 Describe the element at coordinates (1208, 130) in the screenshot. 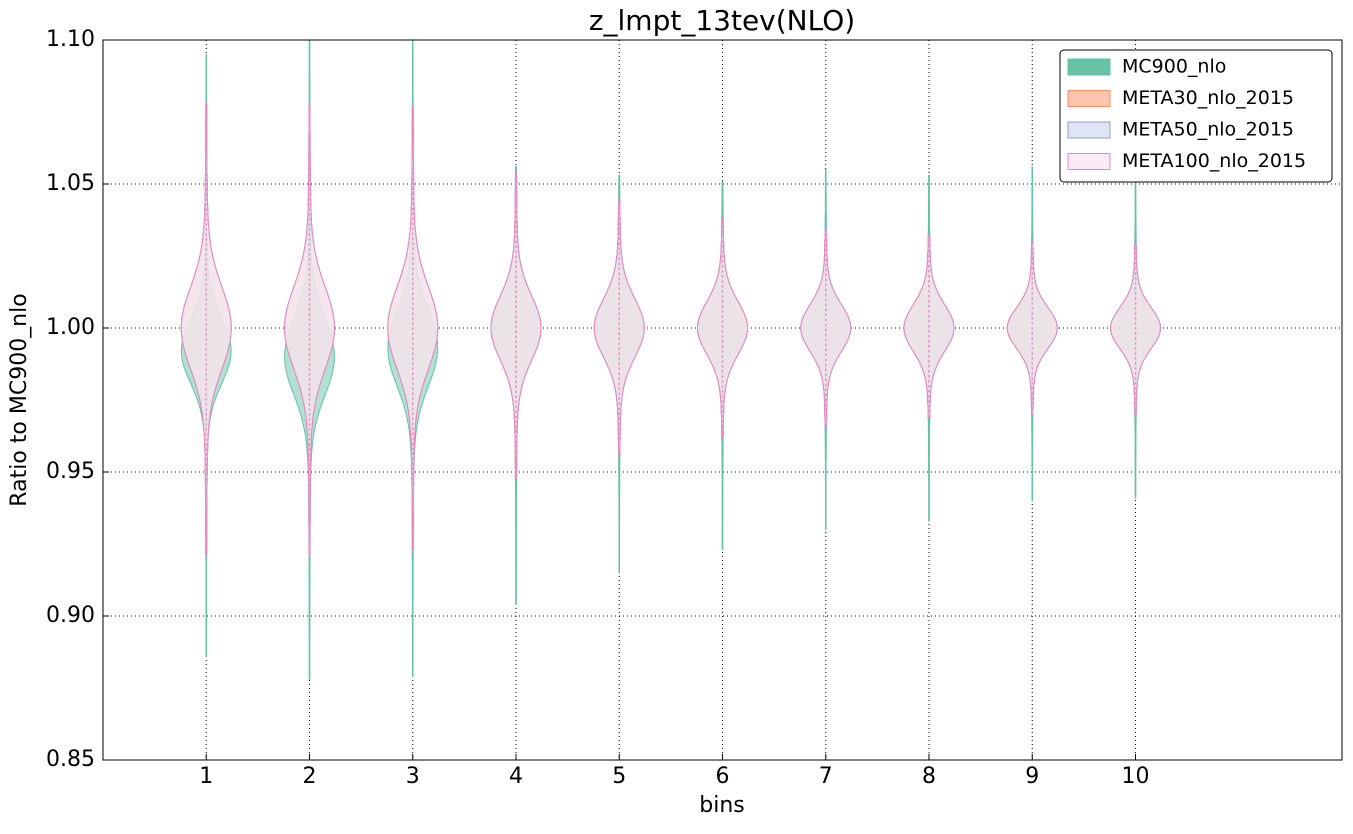

I see `legend-label: META50_nlo_2015` at that location.